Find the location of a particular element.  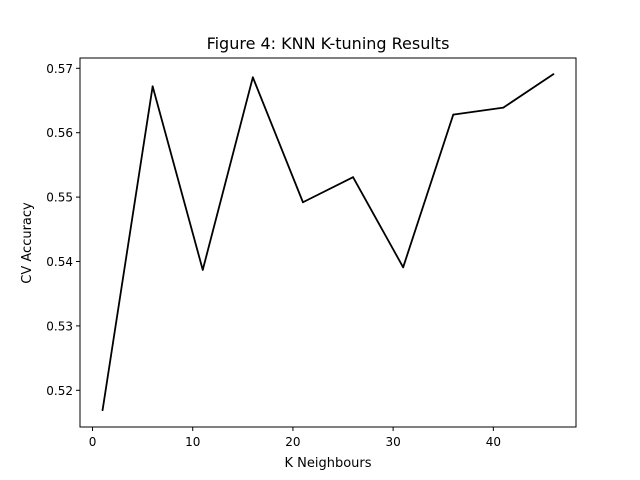

y-tick-label: 0.52 is located at coordinates (59, 391).